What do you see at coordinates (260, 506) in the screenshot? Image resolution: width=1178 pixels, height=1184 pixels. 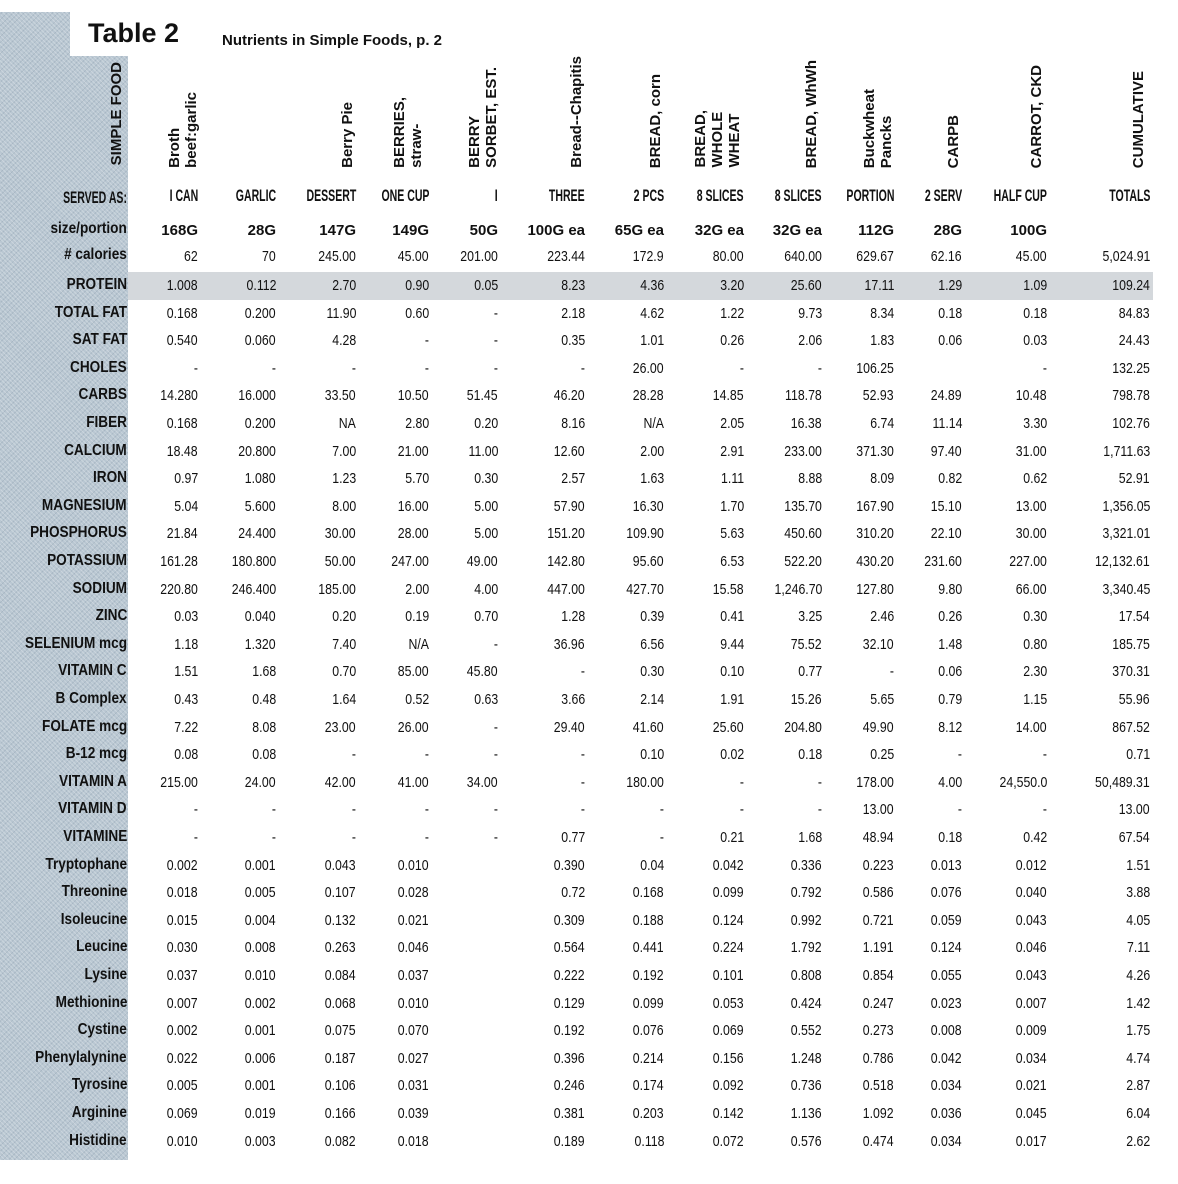 I see `table-cell: 5.600` at bounding box center [260, 506].